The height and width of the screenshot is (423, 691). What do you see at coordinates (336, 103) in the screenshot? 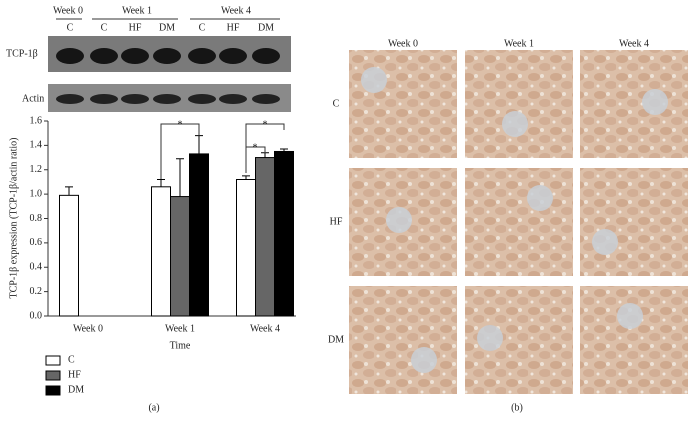
I see `row-label: C` at bounding box center [336, 103].